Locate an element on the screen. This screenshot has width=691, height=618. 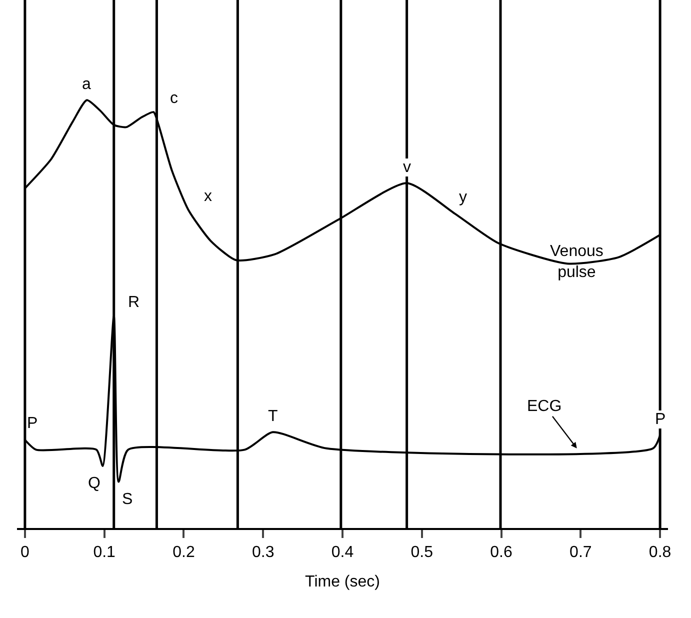
annotation: R is located at coordinates (134, 302).